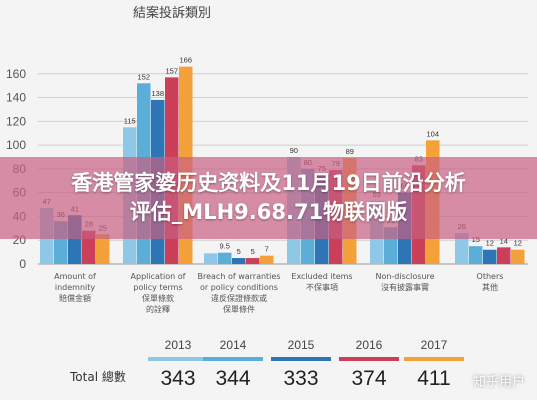 This screenshot has height=400, width=537. What do you see at coordinates (434, 345) in the screenshot?
I see `legend-year-2017: 2017` at bounding box center [434, 345].